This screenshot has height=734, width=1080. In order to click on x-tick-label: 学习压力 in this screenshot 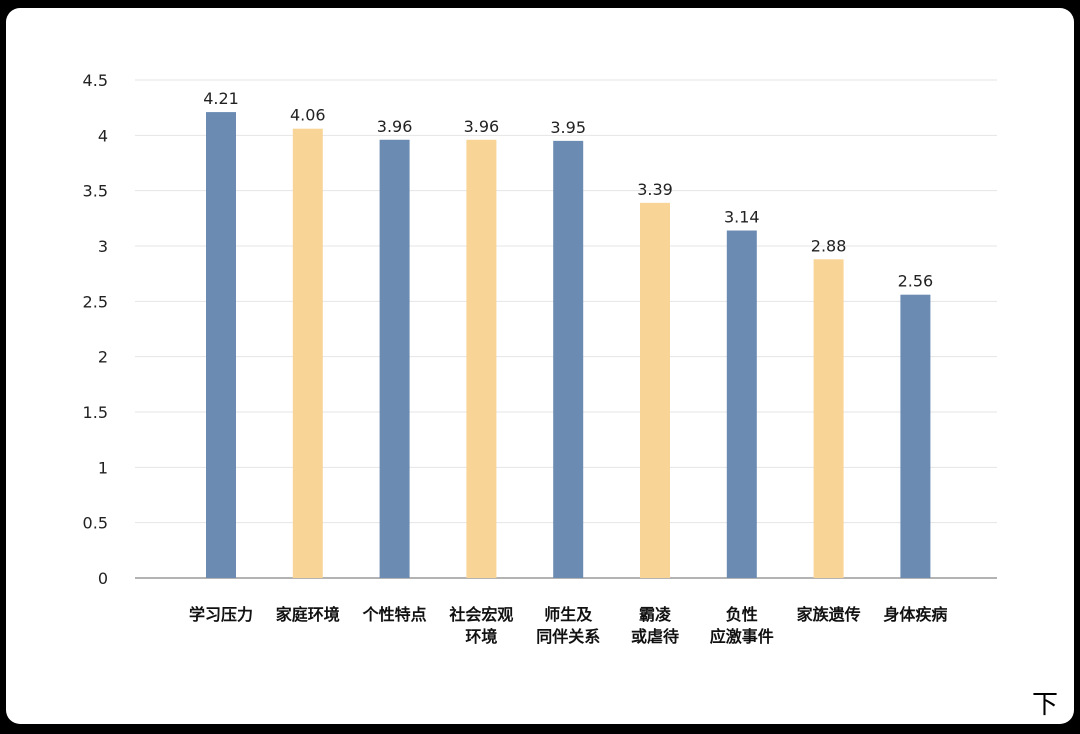, I will do `click(221, 614)`.